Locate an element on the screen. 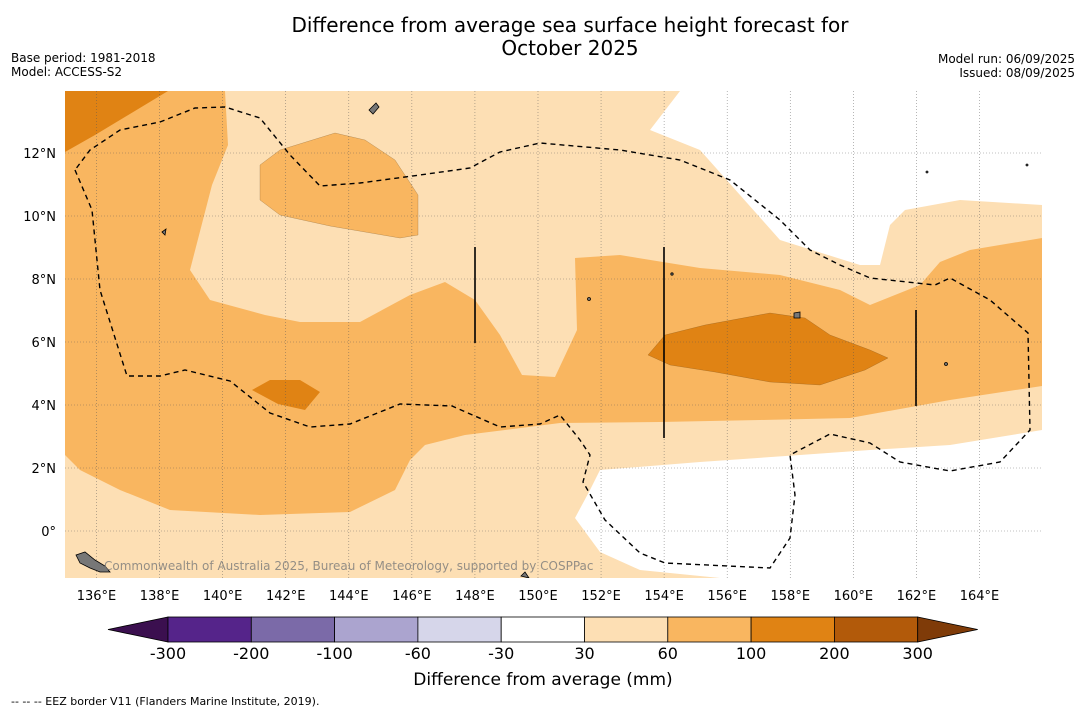 This screenshot has width=1085, height=713. meta-left: Base period: 1981-2018 Model: ACCESS-S2 is located at coordinates (83, 65).